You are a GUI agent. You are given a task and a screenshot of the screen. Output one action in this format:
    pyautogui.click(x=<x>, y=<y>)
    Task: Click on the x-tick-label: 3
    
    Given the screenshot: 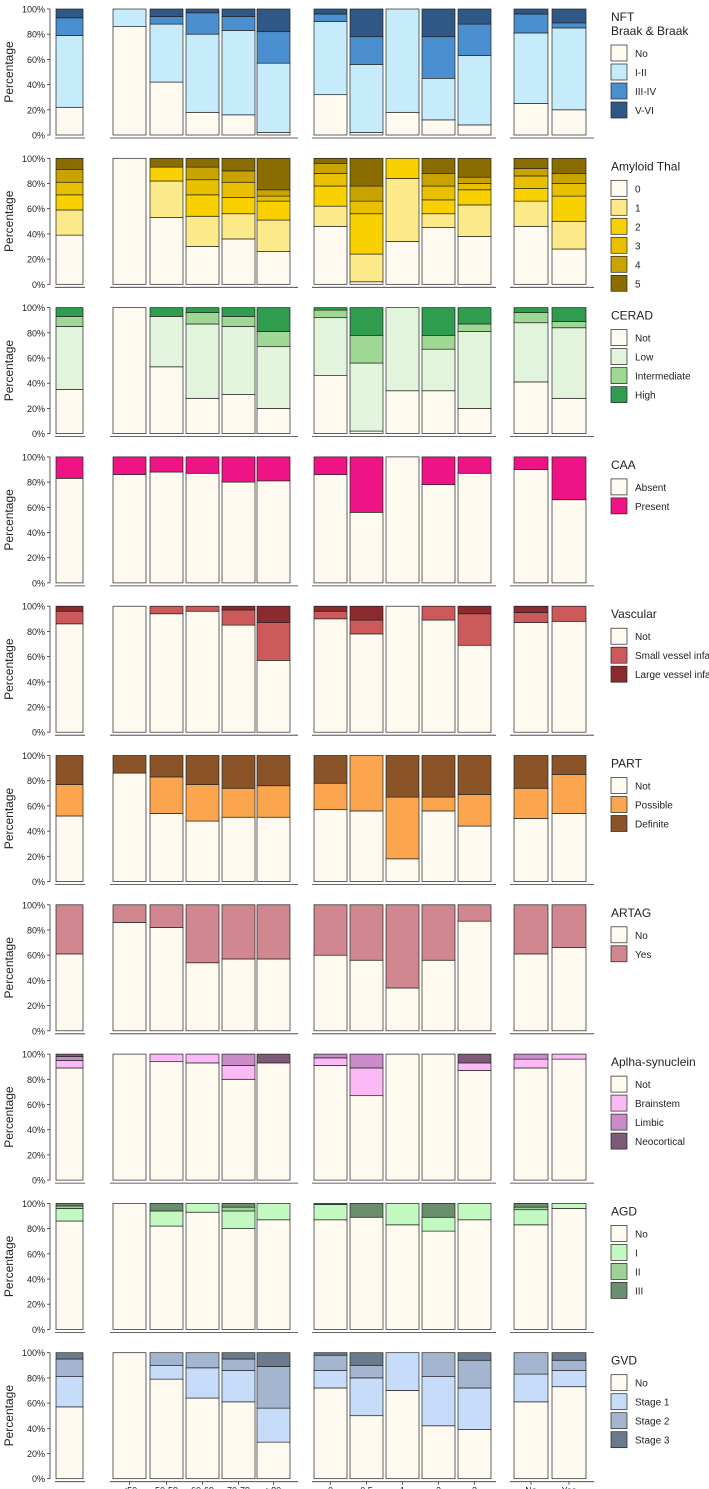 What is the action you would take?
    pyautogui.click(x=474, y=1487)
    